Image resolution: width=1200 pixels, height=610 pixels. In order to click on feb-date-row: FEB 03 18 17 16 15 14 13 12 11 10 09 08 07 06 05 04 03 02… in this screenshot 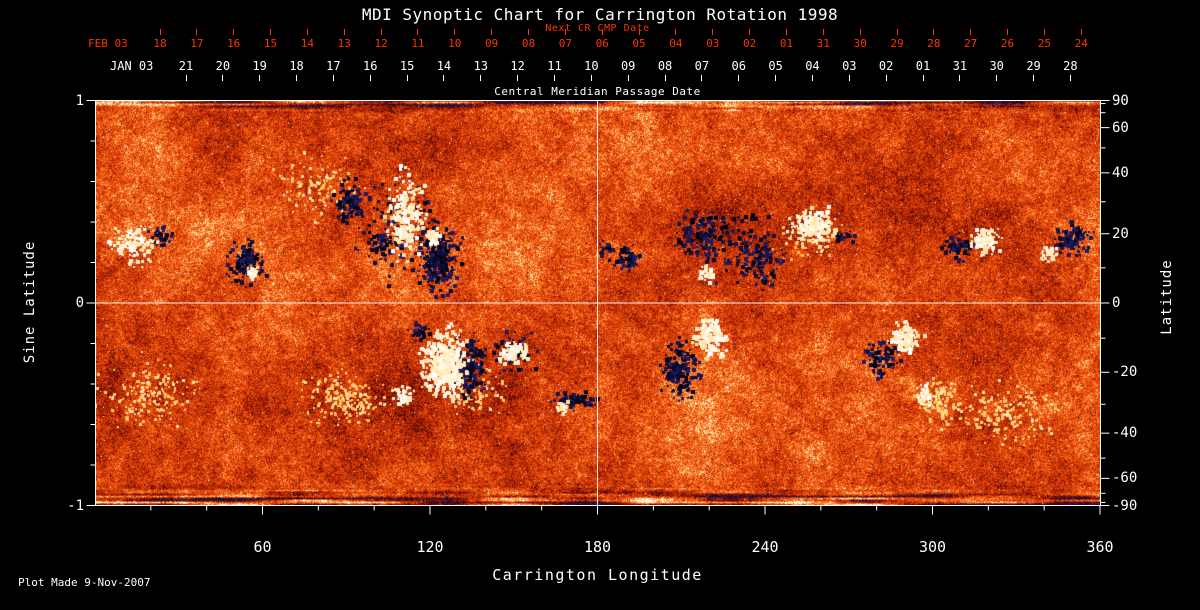, I will do `click(600, 44)`.